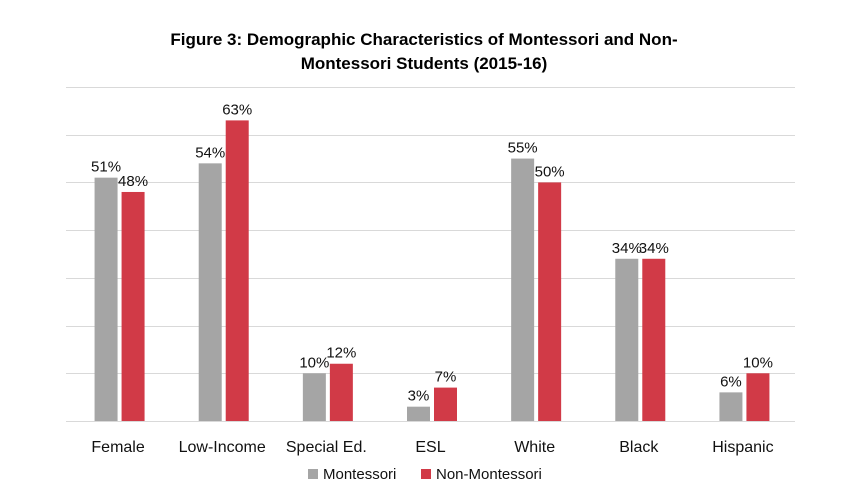  What do you see at coordinates (133, 306) in the screenshot?
I see `bar-non-montessori-female` at bounding box center [133, 306].